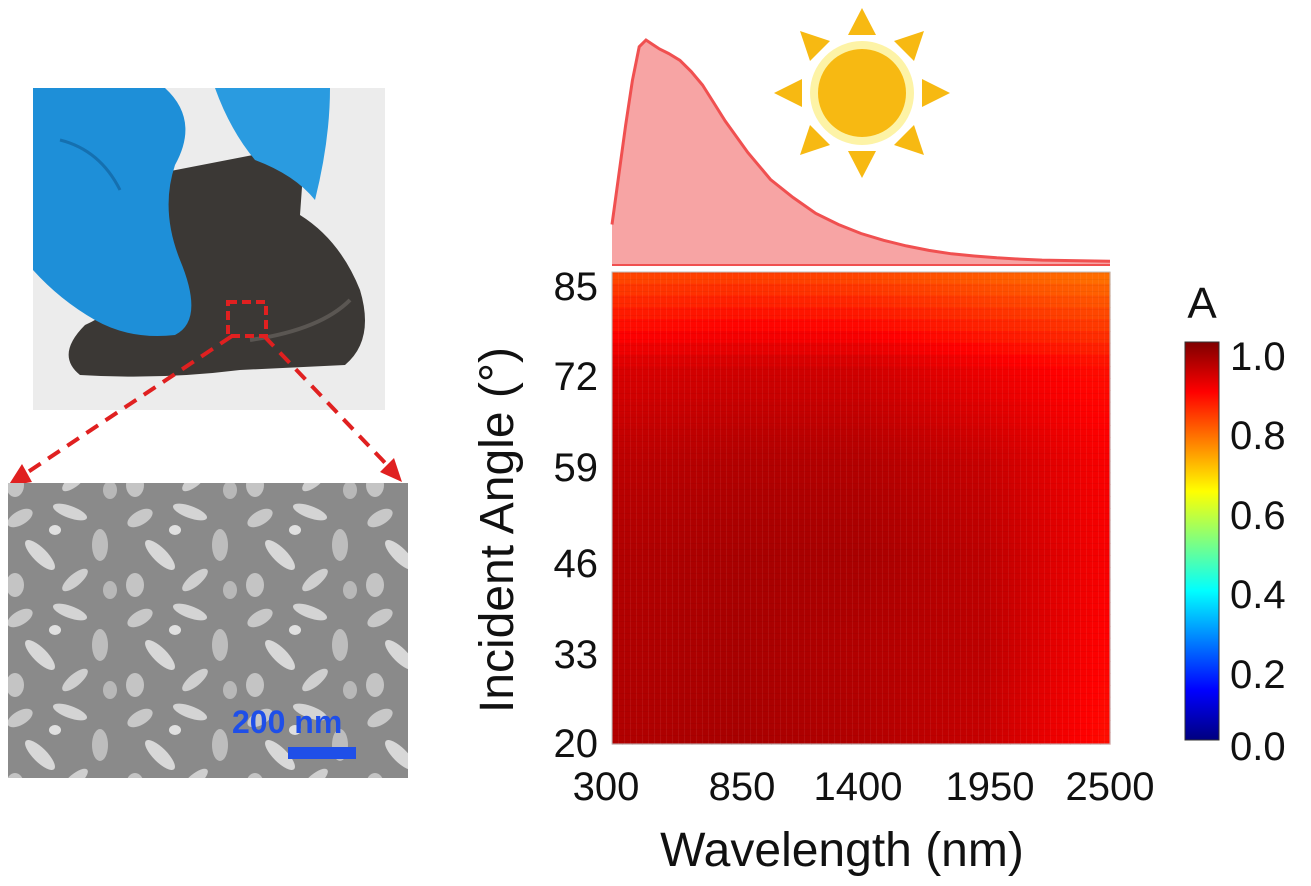 The height and width of the screenshot is (886, 1311). I want to click on y-tick-label: 85, so click(576, 287).